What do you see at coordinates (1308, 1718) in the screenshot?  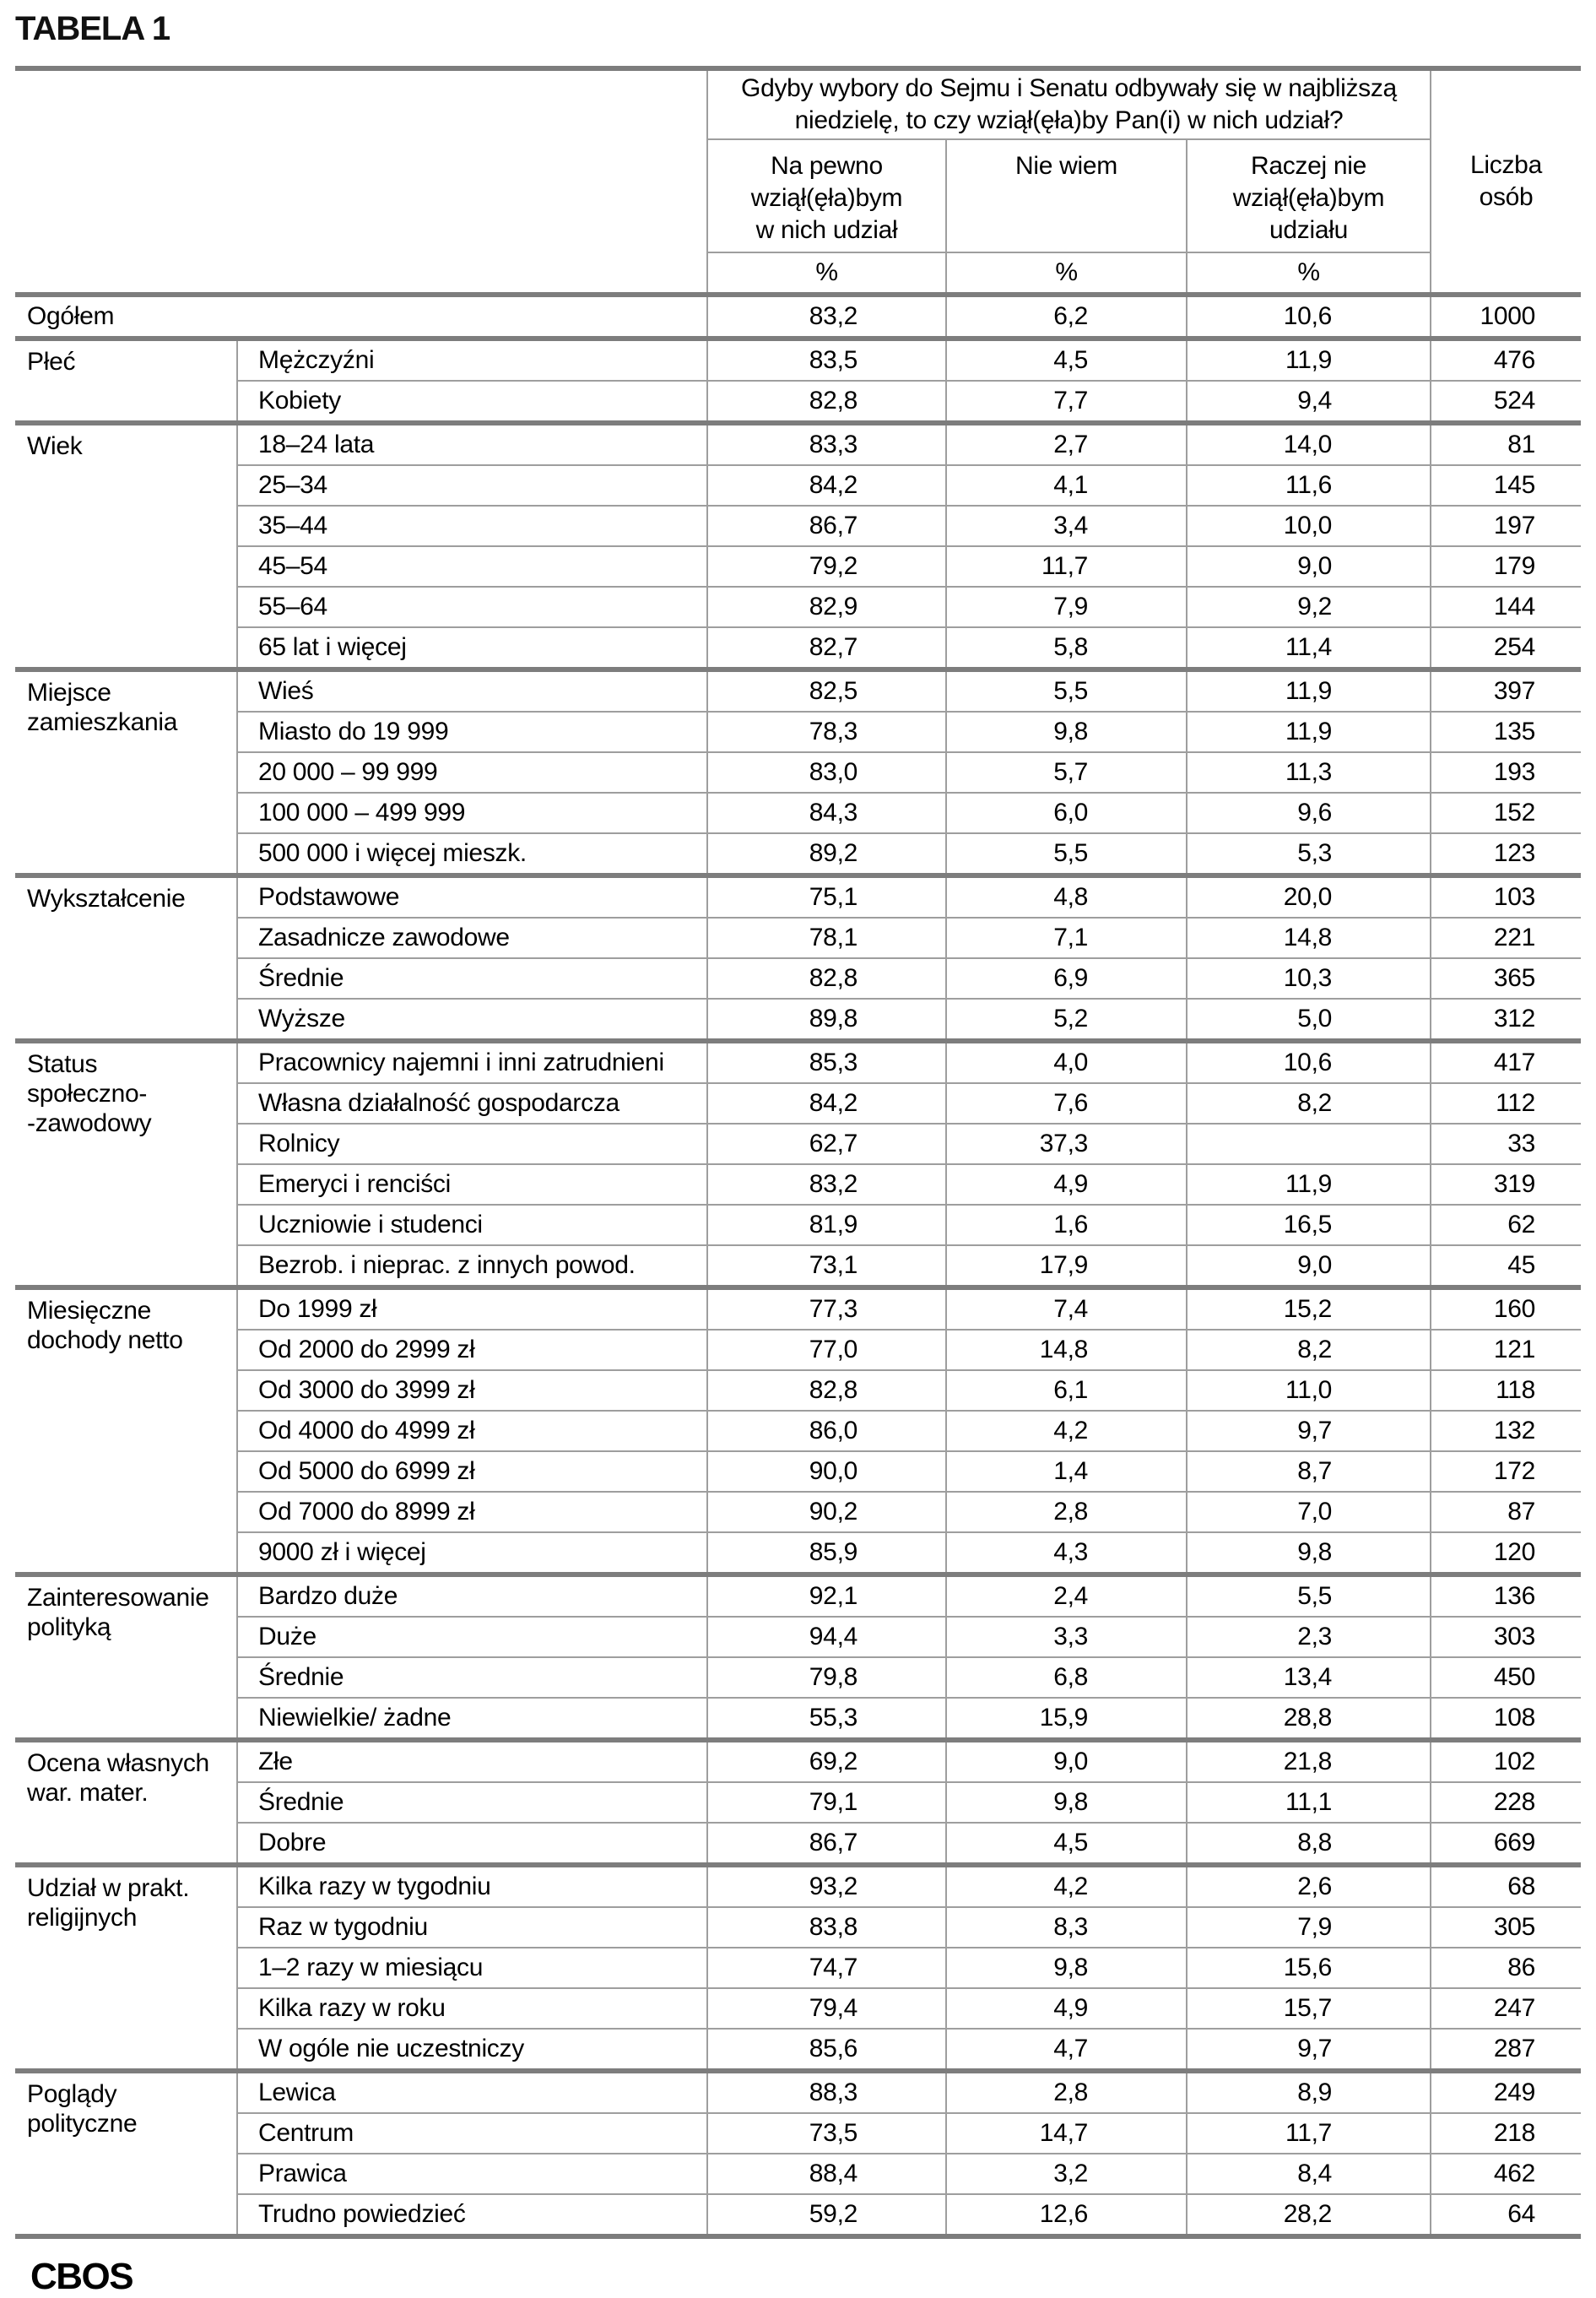 I see `percent-value-cell: 28,8` at bounding box center [1308, 1718].